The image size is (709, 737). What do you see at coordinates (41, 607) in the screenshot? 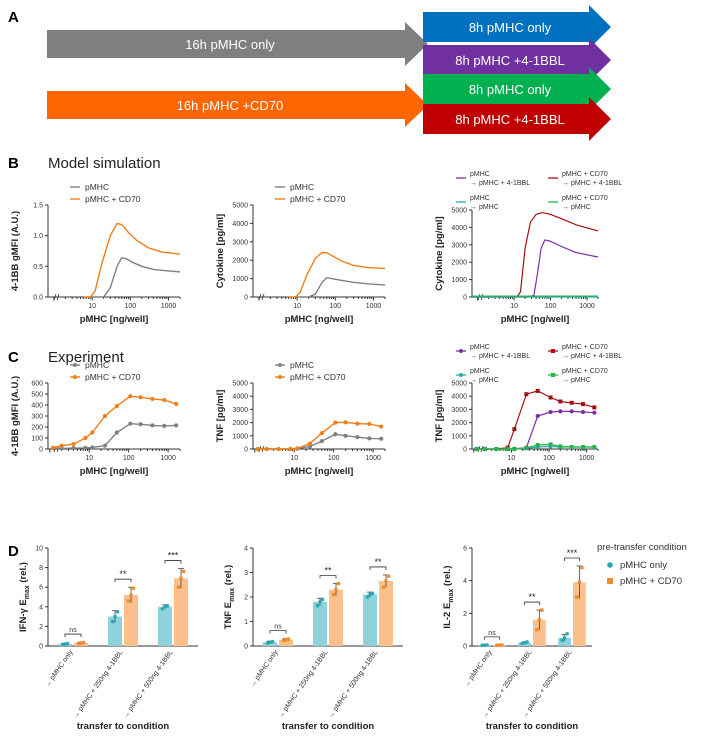
I see `y-tick-label: 4` at bounding box center [41, 607].